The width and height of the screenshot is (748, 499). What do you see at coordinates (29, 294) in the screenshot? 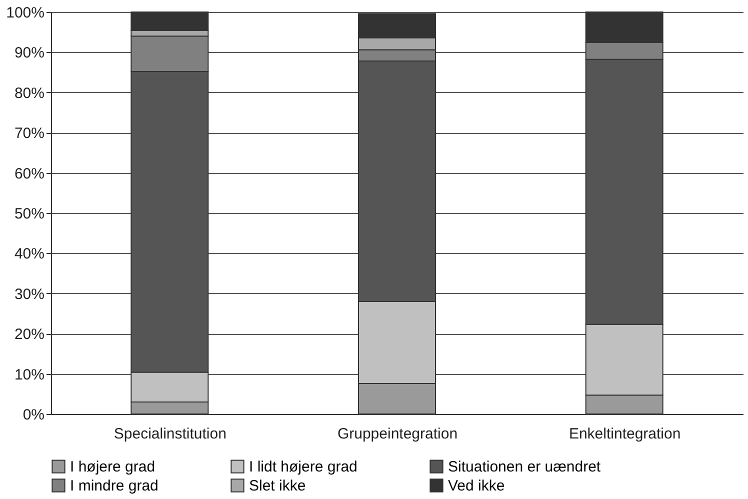
I see `y-tick-label: 30%` at bounding box center [29, 294].